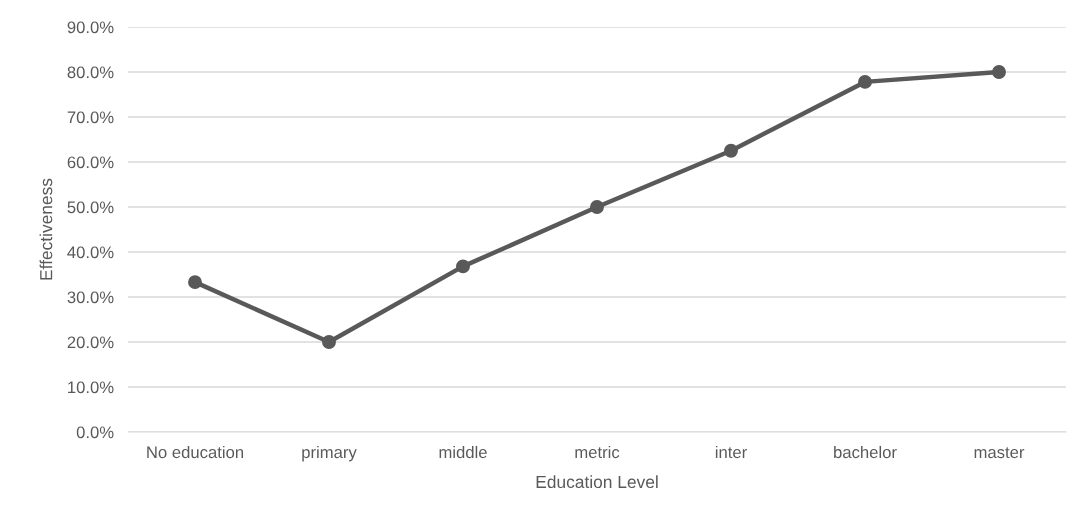 The height and width of the screenshot is (514, 1083). What do you see at coordinates (90, 72) in the screenshot?
I see `y-tick-label: 80.0%` at bounding box center [90, 72].